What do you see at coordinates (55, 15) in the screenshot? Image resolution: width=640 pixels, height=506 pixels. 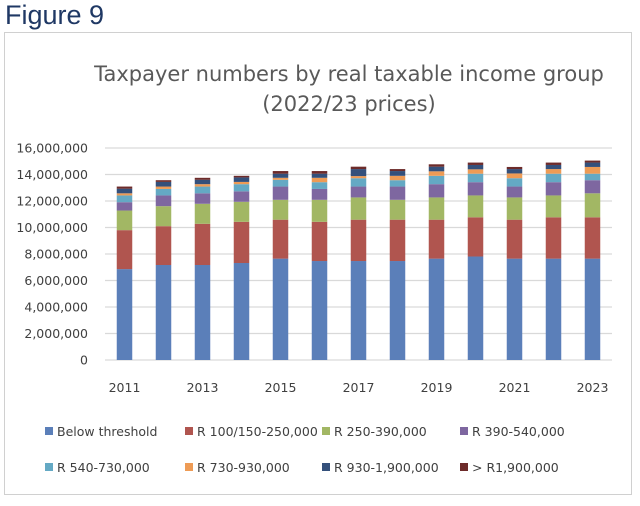 I see `figure-label: Figure 9` at bounding box center [55, 15].